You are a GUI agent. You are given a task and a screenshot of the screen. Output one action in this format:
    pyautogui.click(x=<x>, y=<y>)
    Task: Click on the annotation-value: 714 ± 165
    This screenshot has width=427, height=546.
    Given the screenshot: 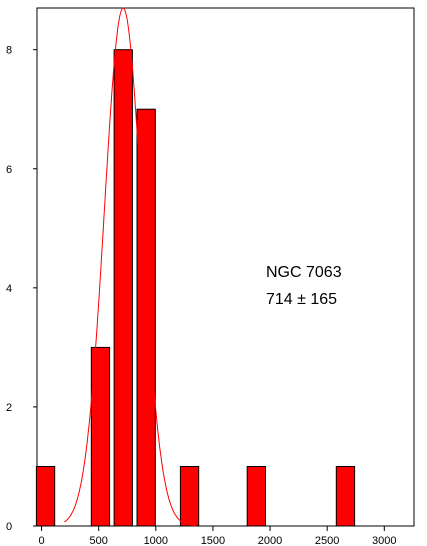 What is the action you would take?
    pyautogui.click(x=301, y=299)
    